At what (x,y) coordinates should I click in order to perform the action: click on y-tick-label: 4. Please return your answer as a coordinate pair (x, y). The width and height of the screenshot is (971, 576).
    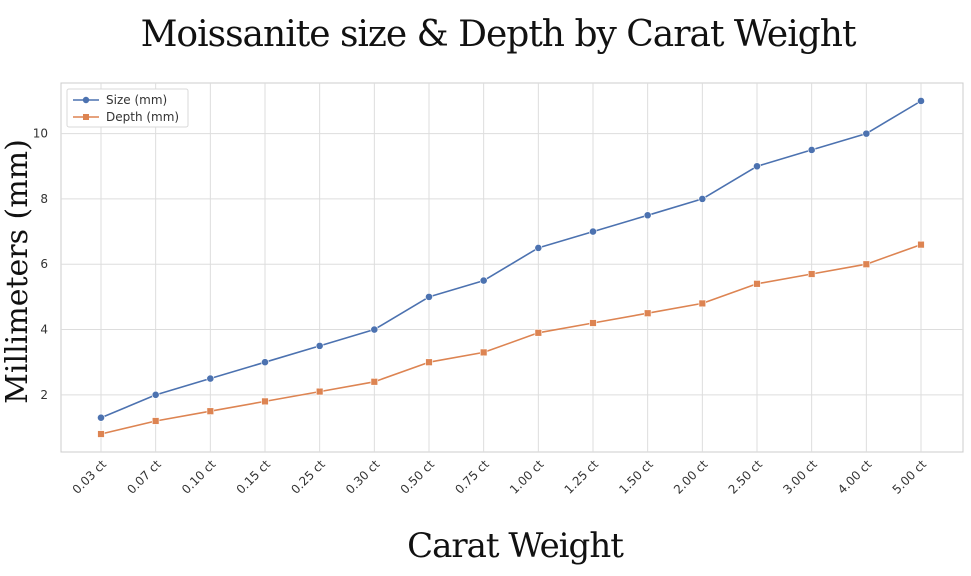
    Looking at the image, I should click on (44, 330).